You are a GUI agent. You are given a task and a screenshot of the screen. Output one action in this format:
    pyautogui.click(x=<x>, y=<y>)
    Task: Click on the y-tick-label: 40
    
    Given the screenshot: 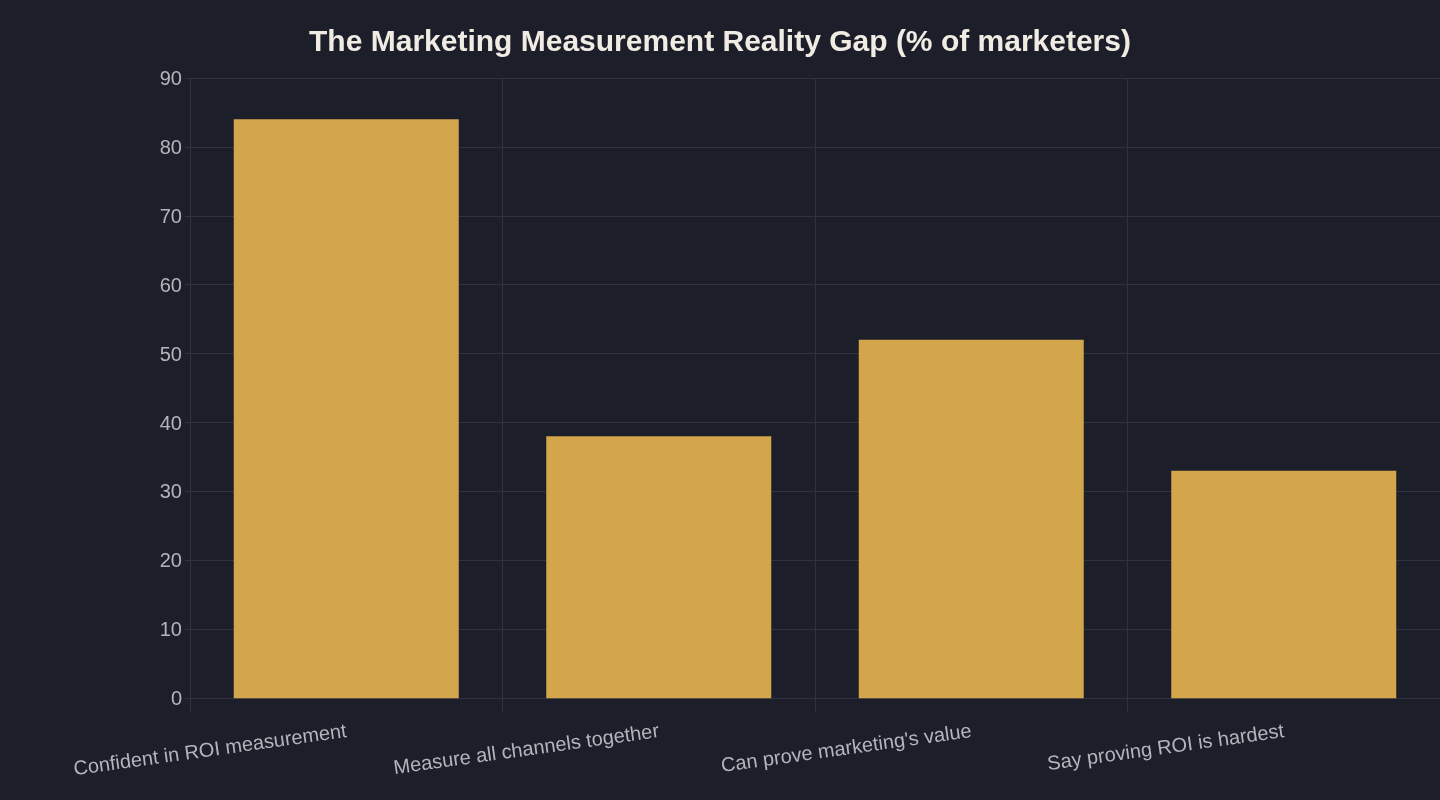 What is the action you would take?
    pyautogui.click(x=170, y=422)
    